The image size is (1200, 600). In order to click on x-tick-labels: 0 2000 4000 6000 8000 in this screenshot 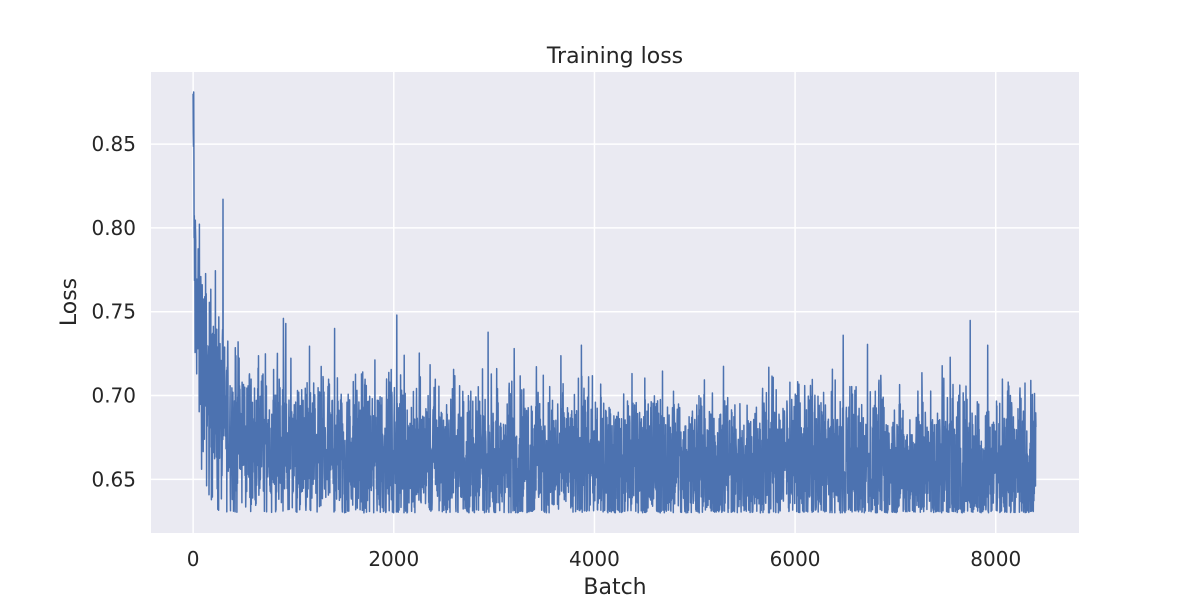, I will do `click(604, 559)`.